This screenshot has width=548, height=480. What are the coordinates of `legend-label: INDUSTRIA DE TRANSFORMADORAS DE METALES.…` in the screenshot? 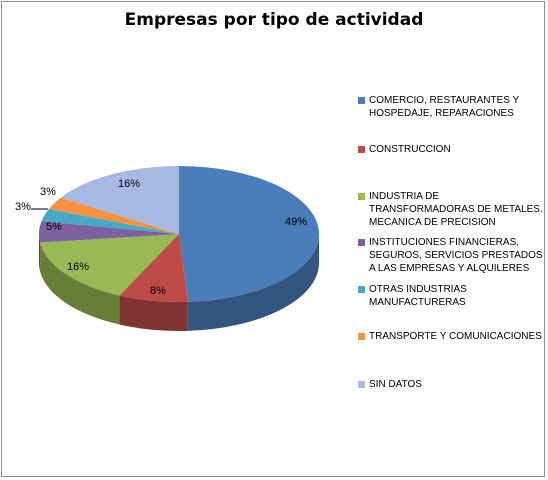 It's located at (456, 209).